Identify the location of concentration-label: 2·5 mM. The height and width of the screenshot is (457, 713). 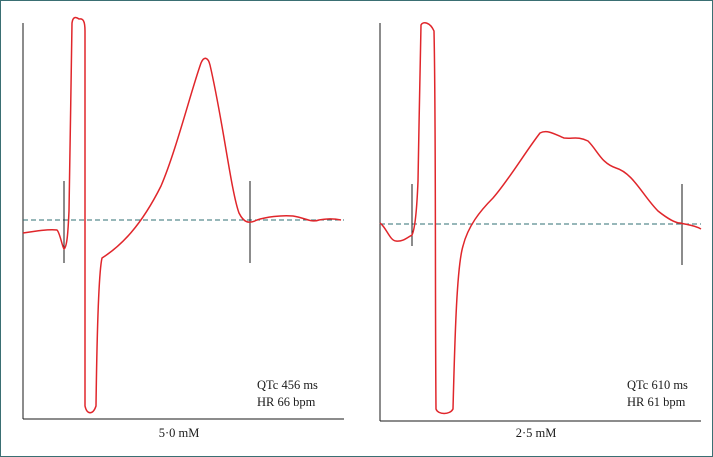
(536, 433).